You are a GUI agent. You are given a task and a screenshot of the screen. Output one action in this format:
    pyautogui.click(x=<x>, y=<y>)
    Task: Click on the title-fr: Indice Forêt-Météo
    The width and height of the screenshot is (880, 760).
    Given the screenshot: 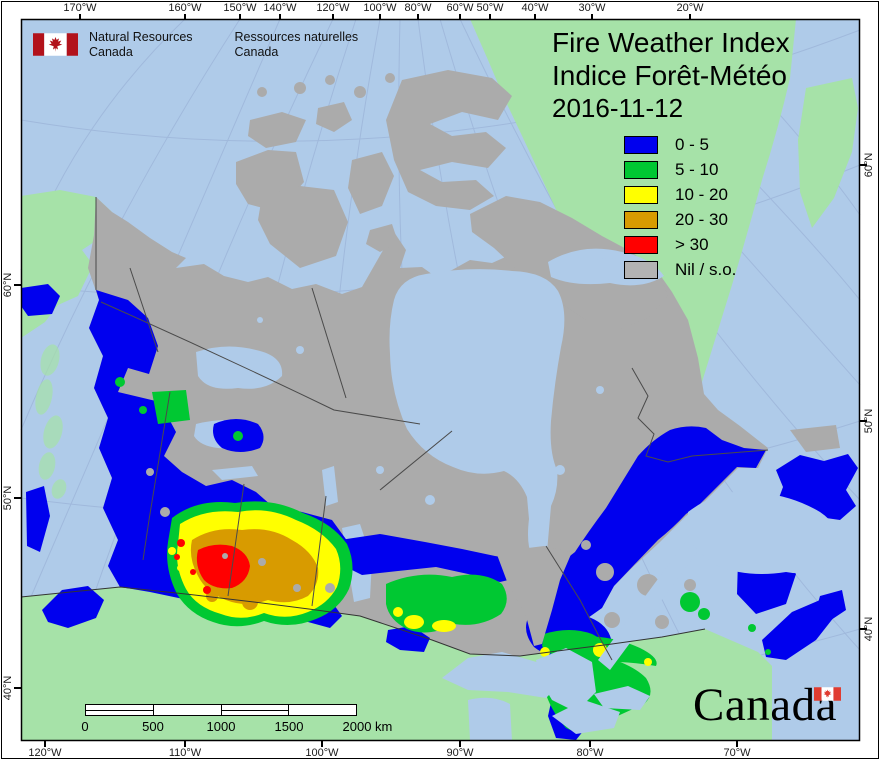 What is the action you would take?
    pyautogui.click(x=669, y=75)
    